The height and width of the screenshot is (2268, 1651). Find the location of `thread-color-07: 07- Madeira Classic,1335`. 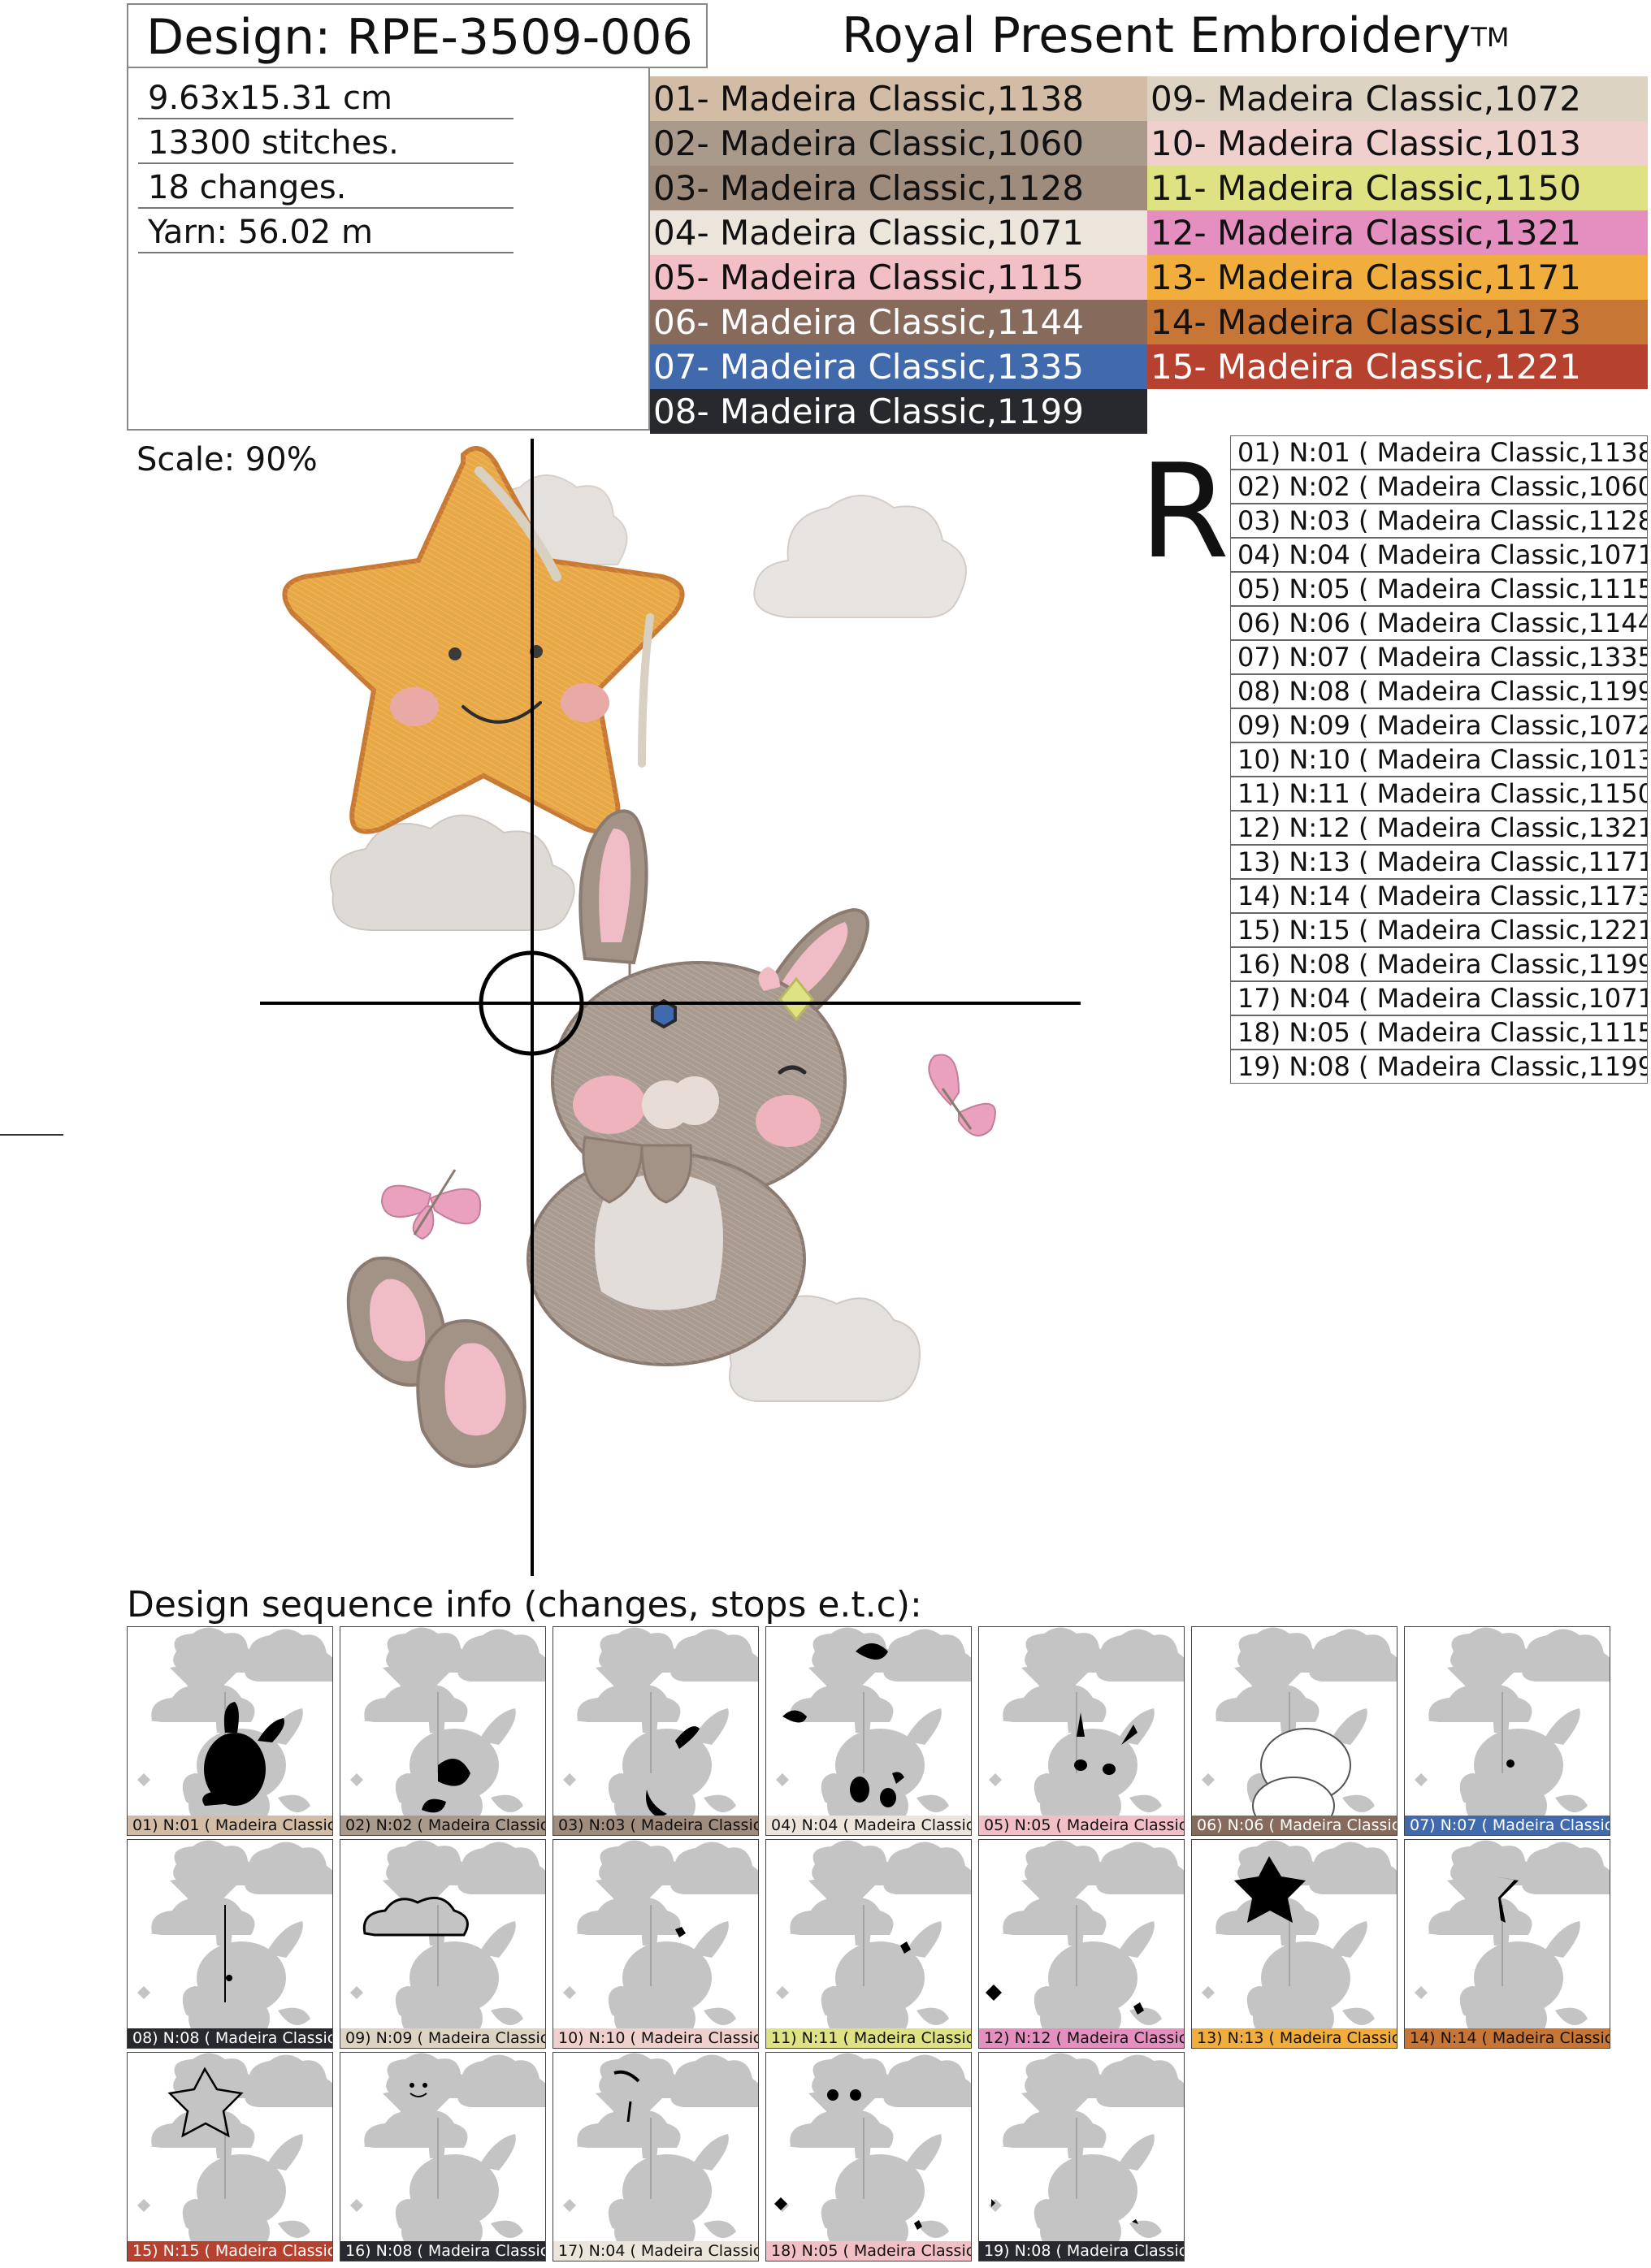

thread-color-07: 07- Madeira Classic,1335 is located at coordinates (898, 366).